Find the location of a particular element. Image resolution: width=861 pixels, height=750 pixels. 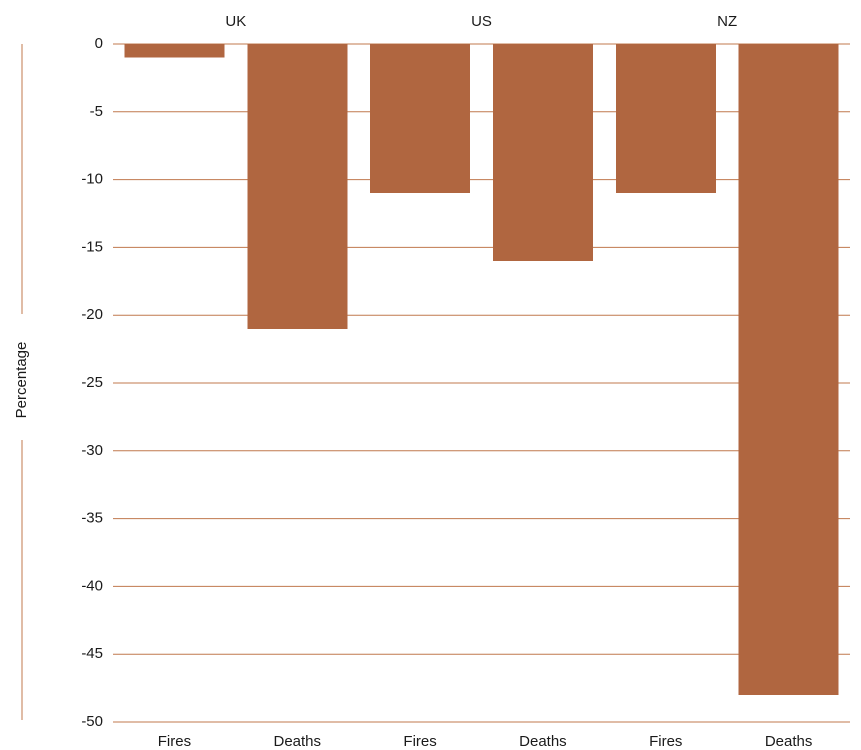

y-axis: Percentage is located at coordinates (21, 382).